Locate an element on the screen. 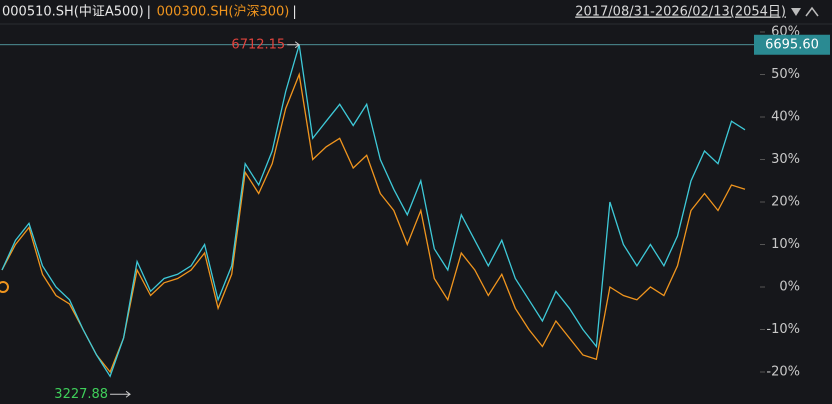 The image size is (832, 404). dropdown-arrow is located at coordinates (796, 12).